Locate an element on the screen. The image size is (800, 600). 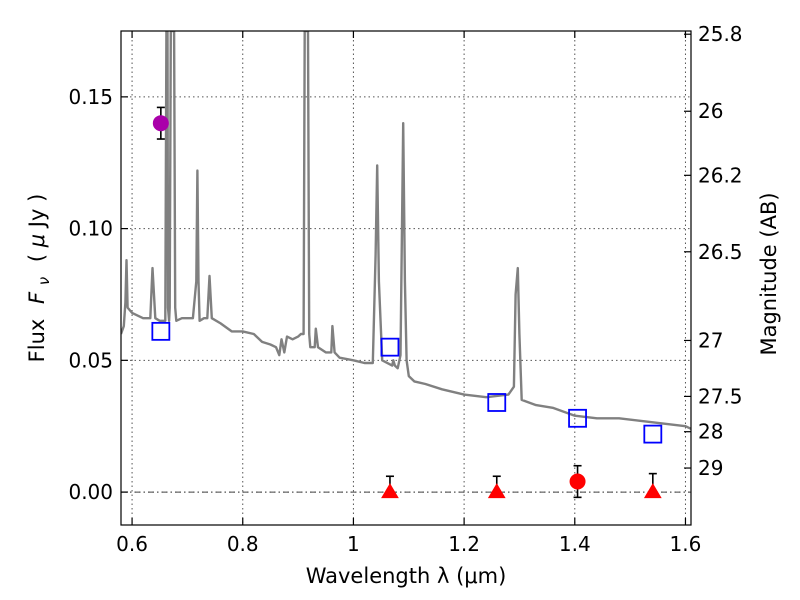
y2-axis-label: Magnitude (AB) is located at coordinates (769, 273).